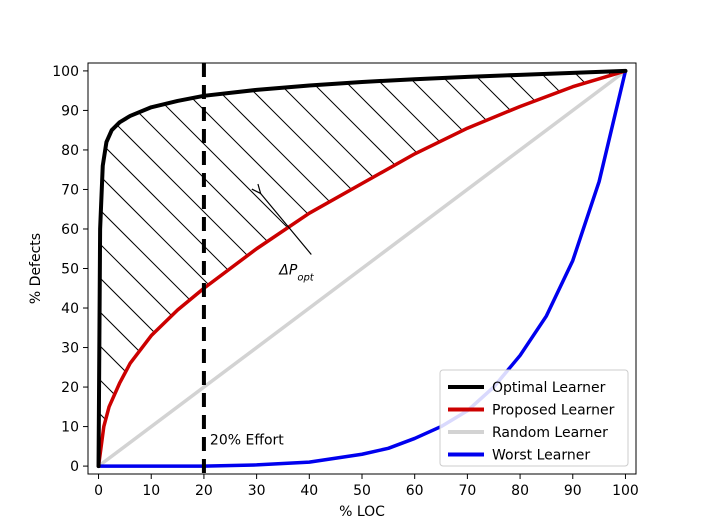 The height and width of the screenshot is (532, 707). What do you see at coordinates (549, 388) in the screenshot?
I see `optimal-learner-legend-label: Optimal Learner` at bounding box center [549, 388].